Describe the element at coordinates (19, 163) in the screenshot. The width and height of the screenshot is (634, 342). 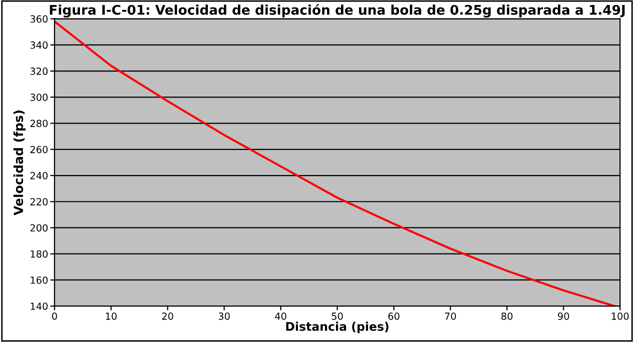
I see `y-axis-title: Velocidad (fps)` at that location.